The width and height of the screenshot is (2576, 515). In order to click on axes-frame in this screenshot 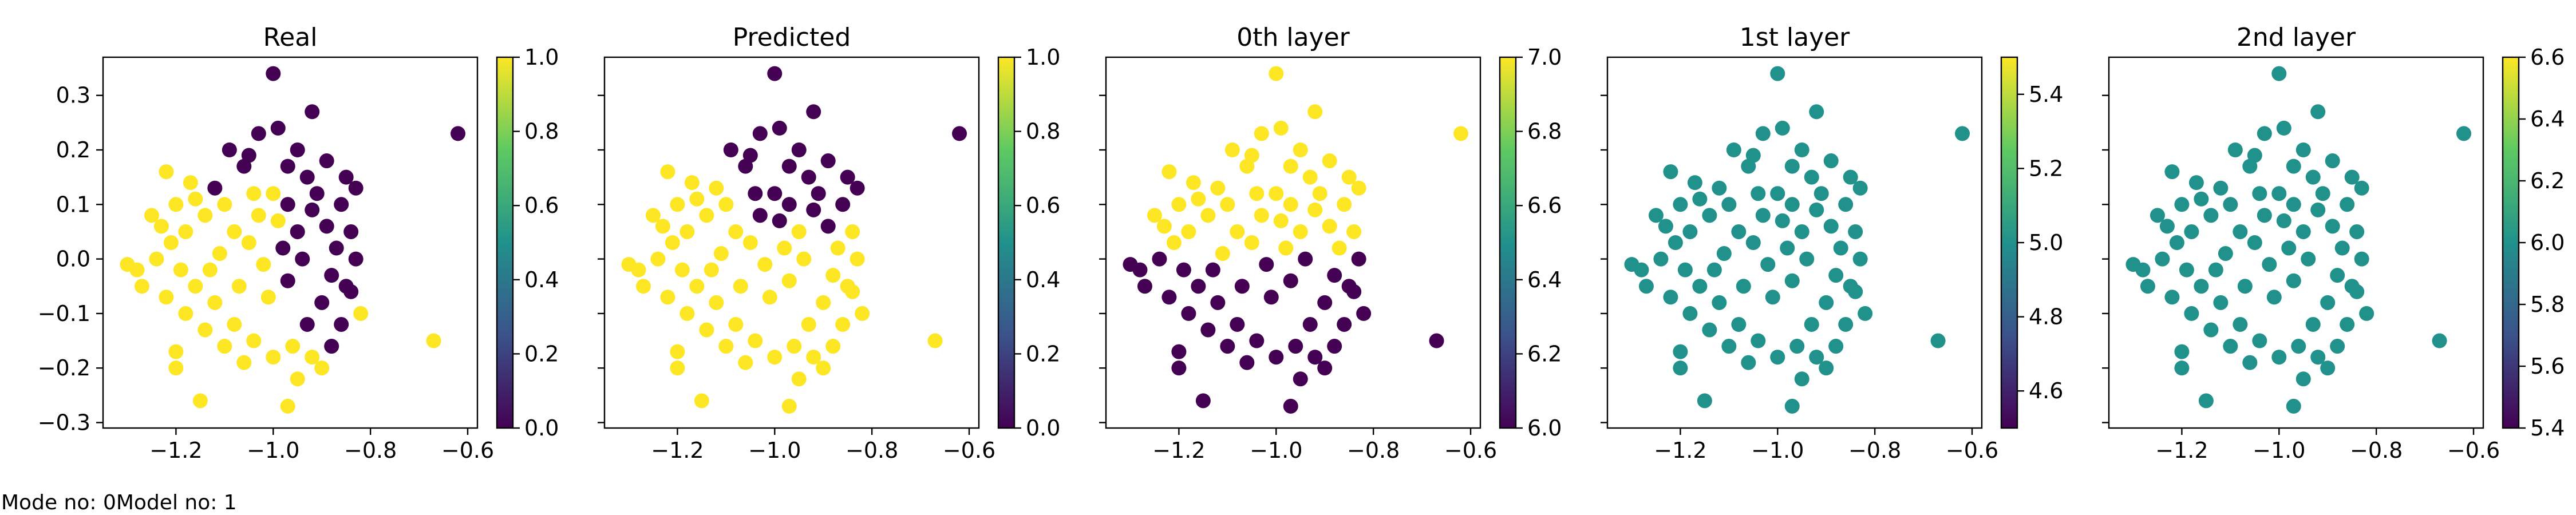, I will do `click(1293, 242)`.